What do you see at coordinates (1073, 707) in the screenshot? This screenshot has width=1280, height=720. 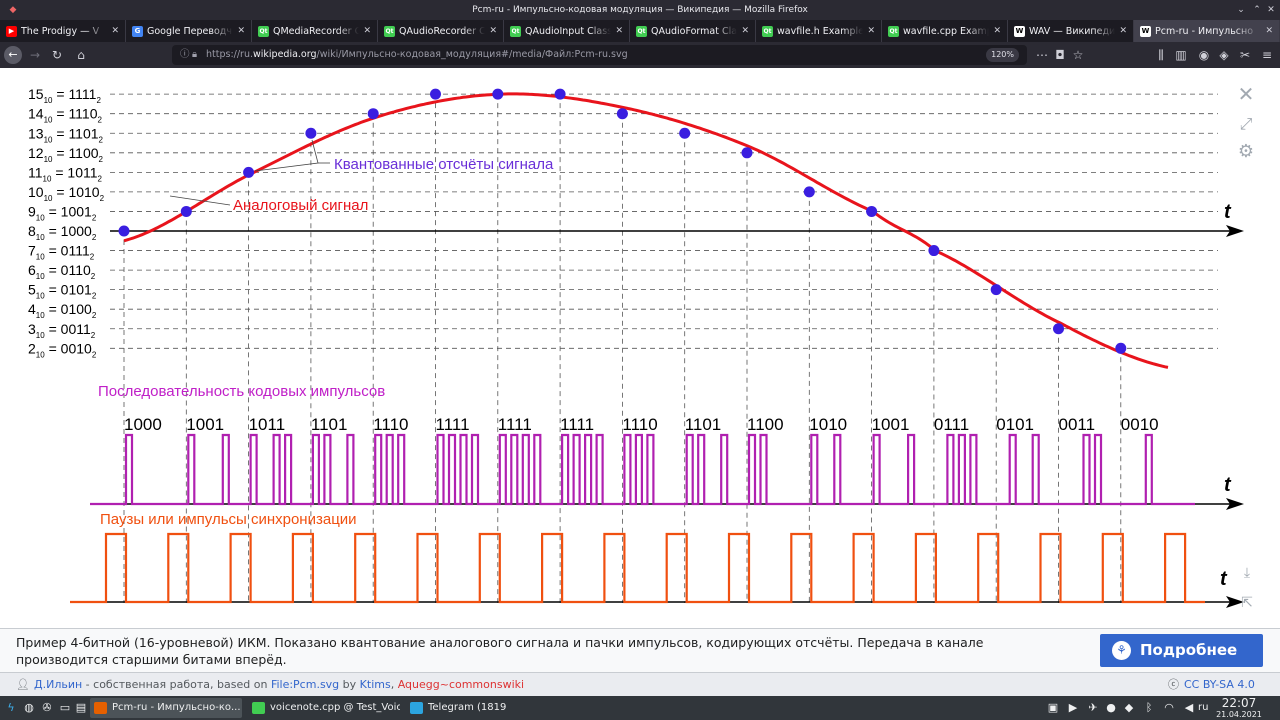 I see `media-icon: ▶` at bounding box center [1073, 707].